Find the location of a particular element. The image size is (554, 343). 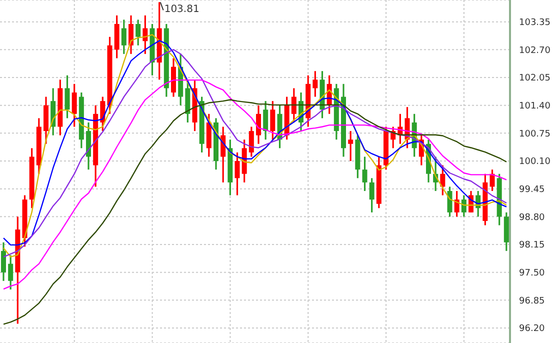

y-tick-label: 99.45 is located at coordinates (532, 190).